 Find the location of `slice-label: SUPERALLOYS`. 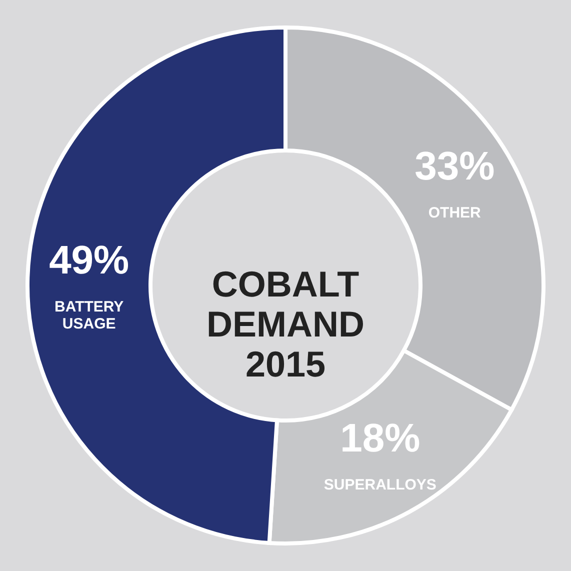

slice-label: SUPERALLOYS is located at coordinates (380, 485).